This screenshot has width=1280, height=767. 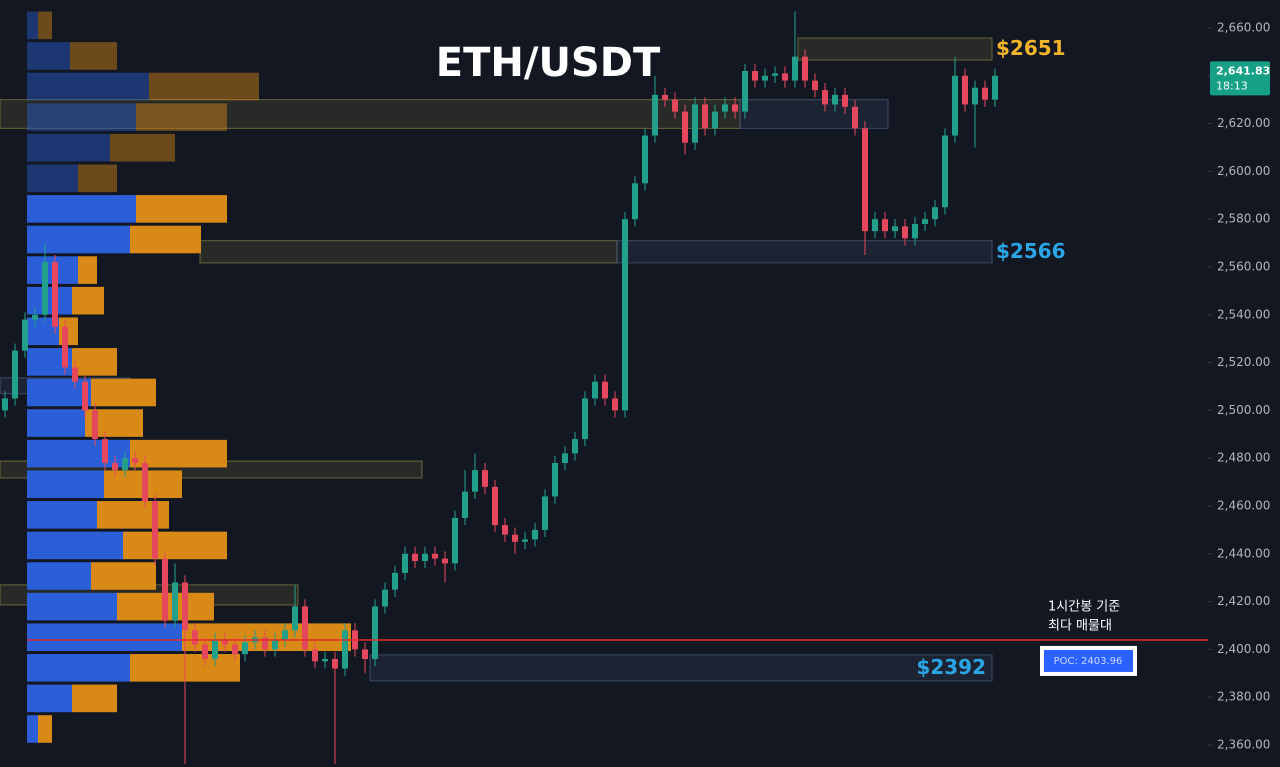 What do you see at coordinates (1243, 70) in the screenshot?
I see `last-price-label: 2,641.83` at bounding box center [1243, 70].